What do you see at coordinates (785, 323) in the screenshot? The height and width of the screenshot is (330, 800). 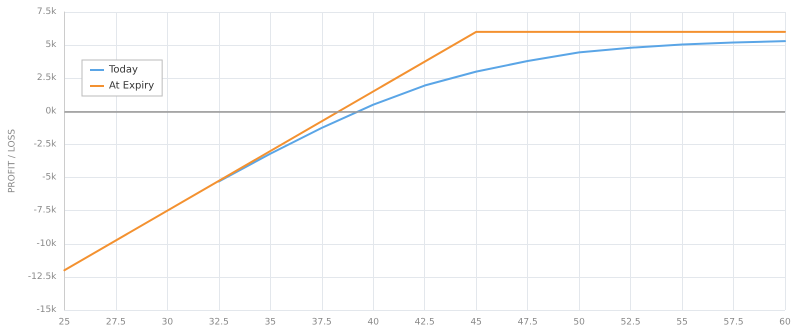 I see `x-tick-label: 60` at bounding box center [785, 323].